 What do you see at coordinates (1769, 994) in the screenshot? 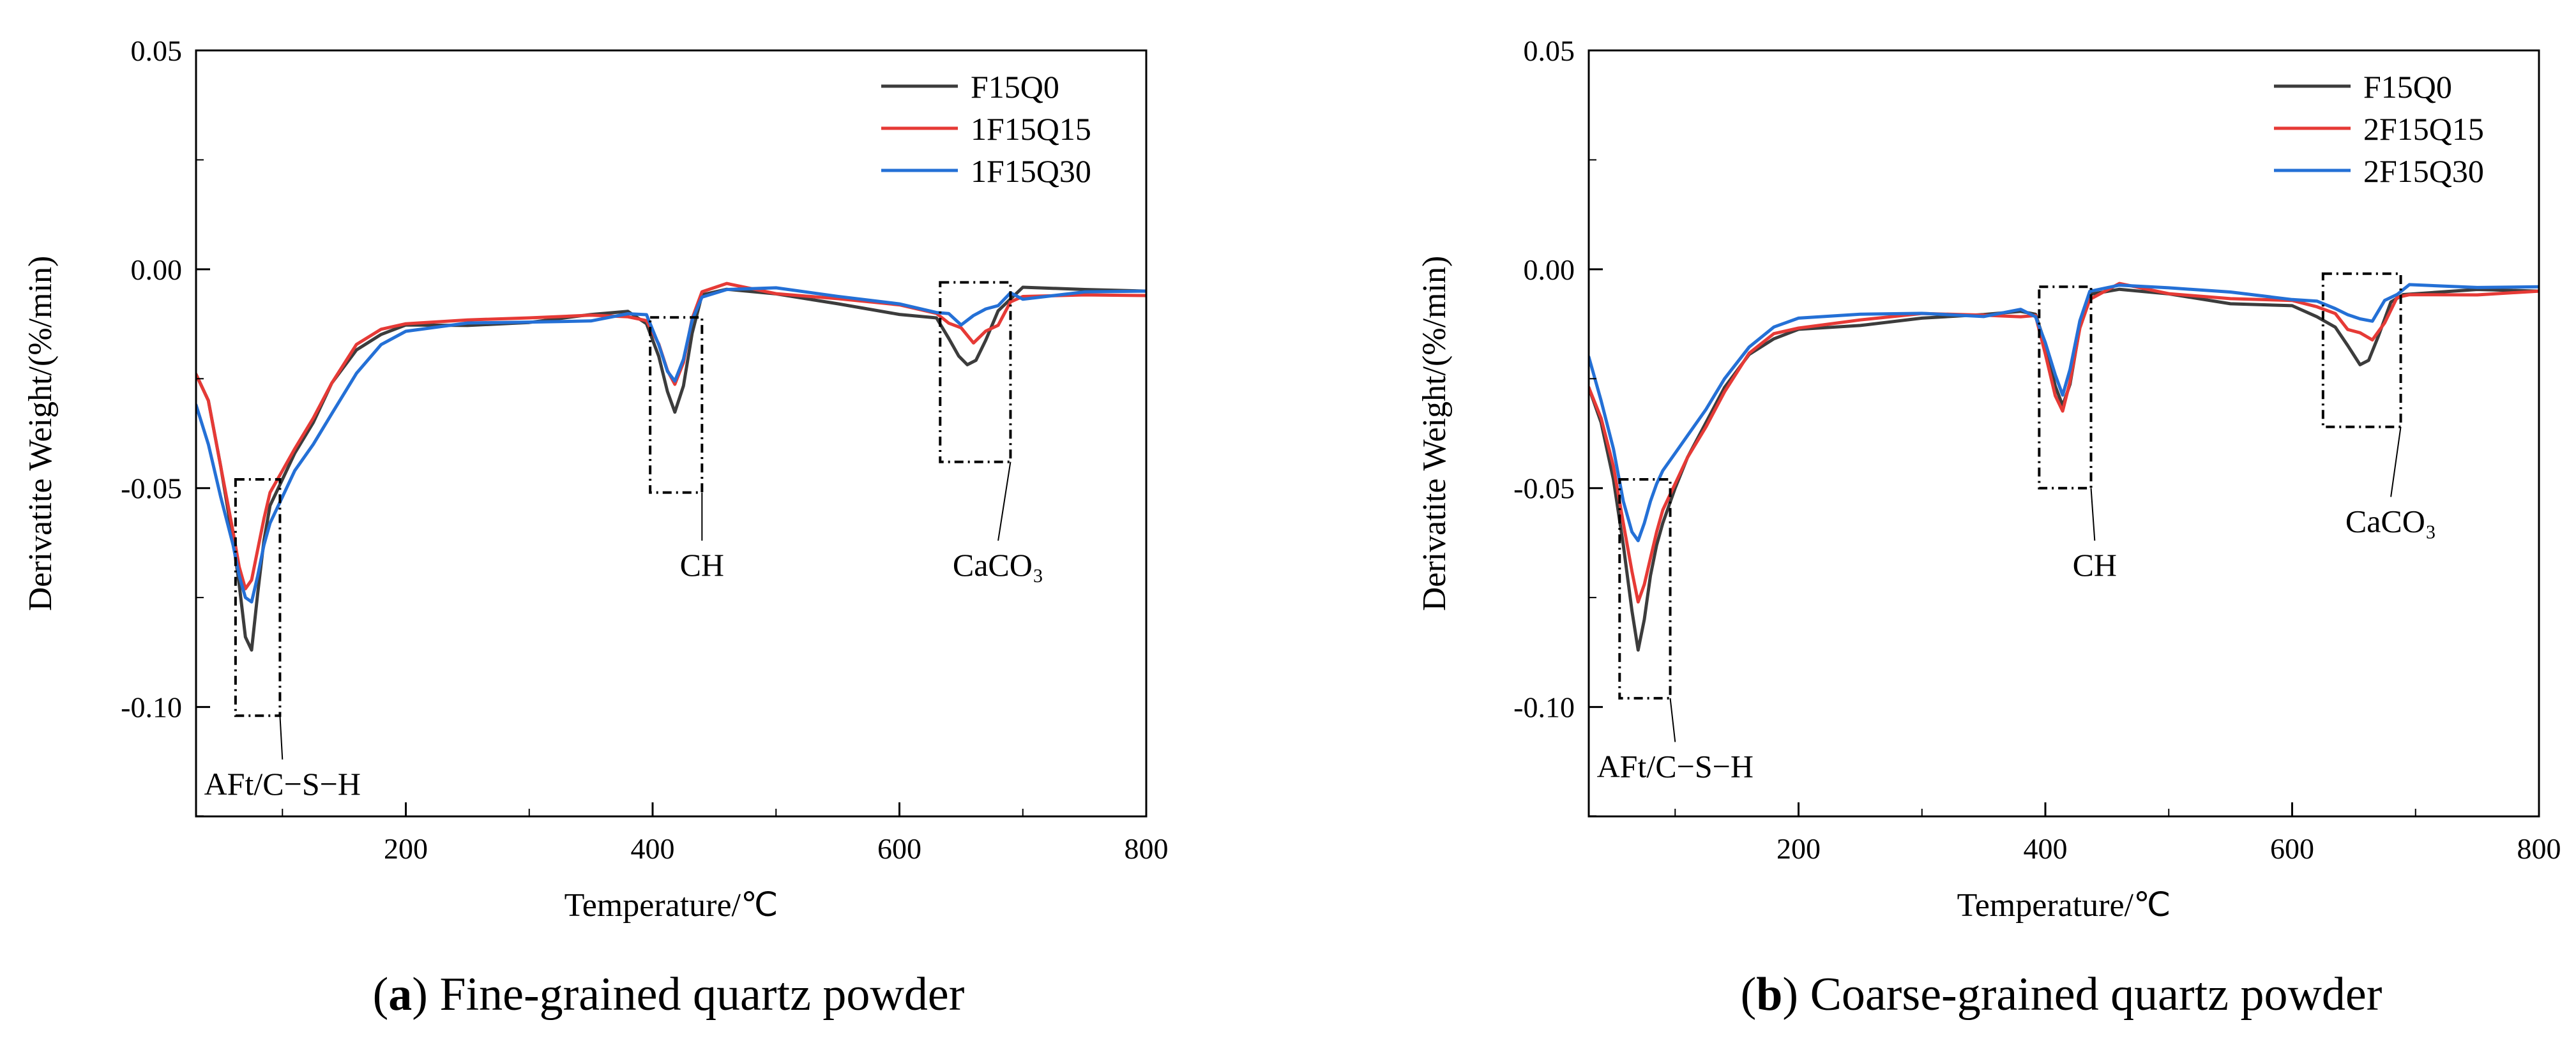
I see `caption-letter: b` at bounding box center [1769, 994].